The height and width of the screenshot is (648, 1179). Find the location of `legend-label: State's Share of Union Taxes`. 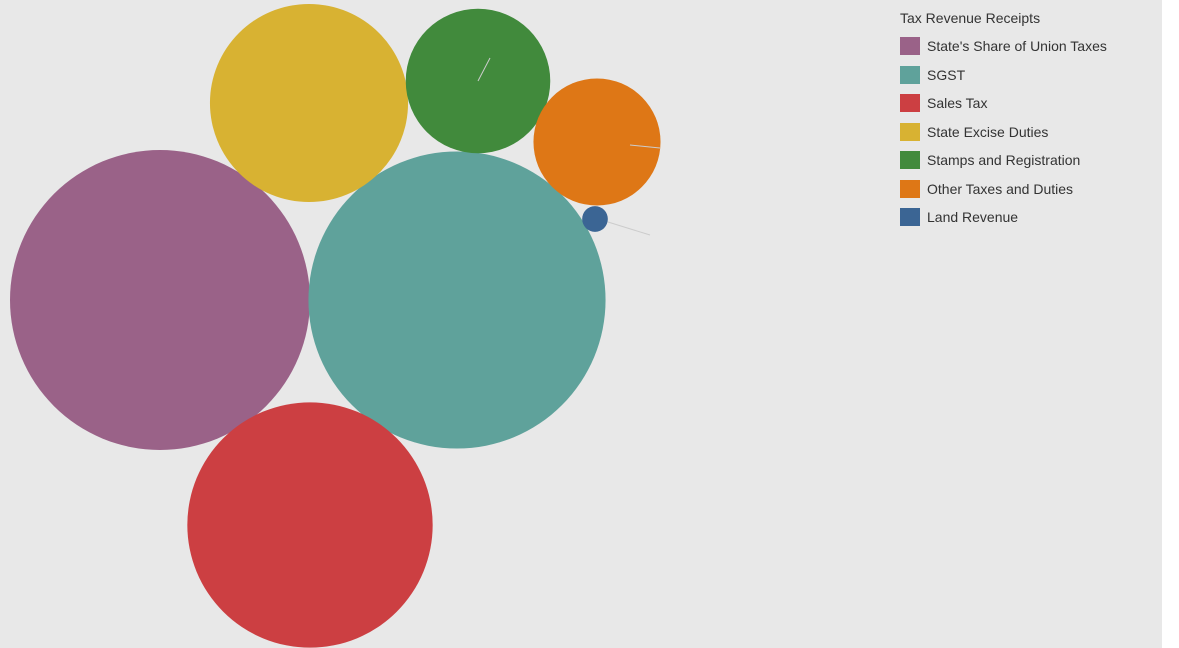

legend-label: State's Share of Union Taxes is located at coordinates (1017, 46).